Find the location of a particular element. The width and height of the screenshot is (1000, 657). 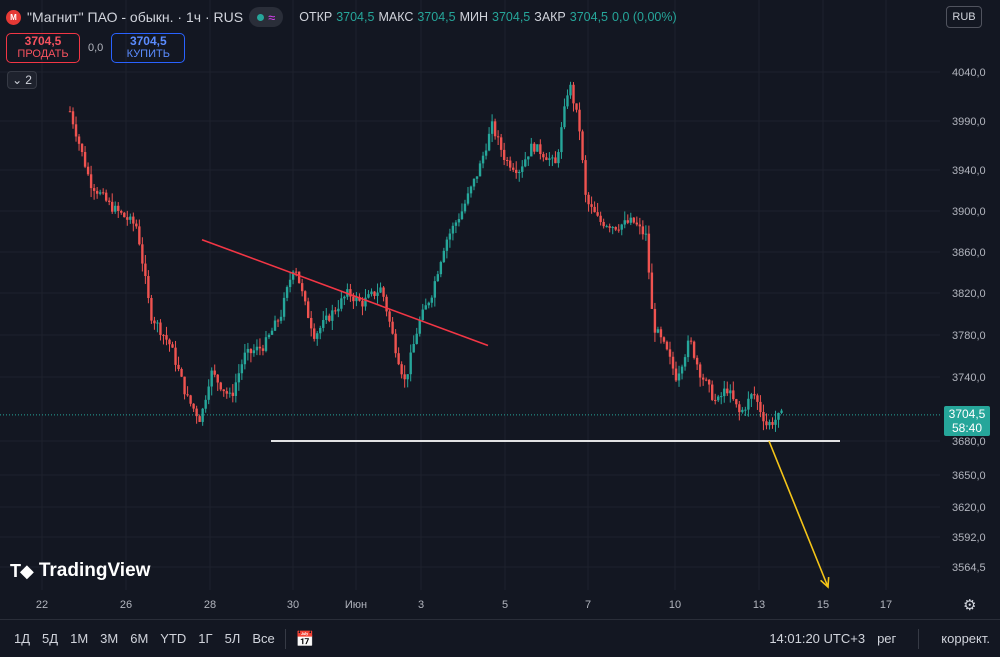

x-tick-label: Июн is located at coordinates (356, 605).